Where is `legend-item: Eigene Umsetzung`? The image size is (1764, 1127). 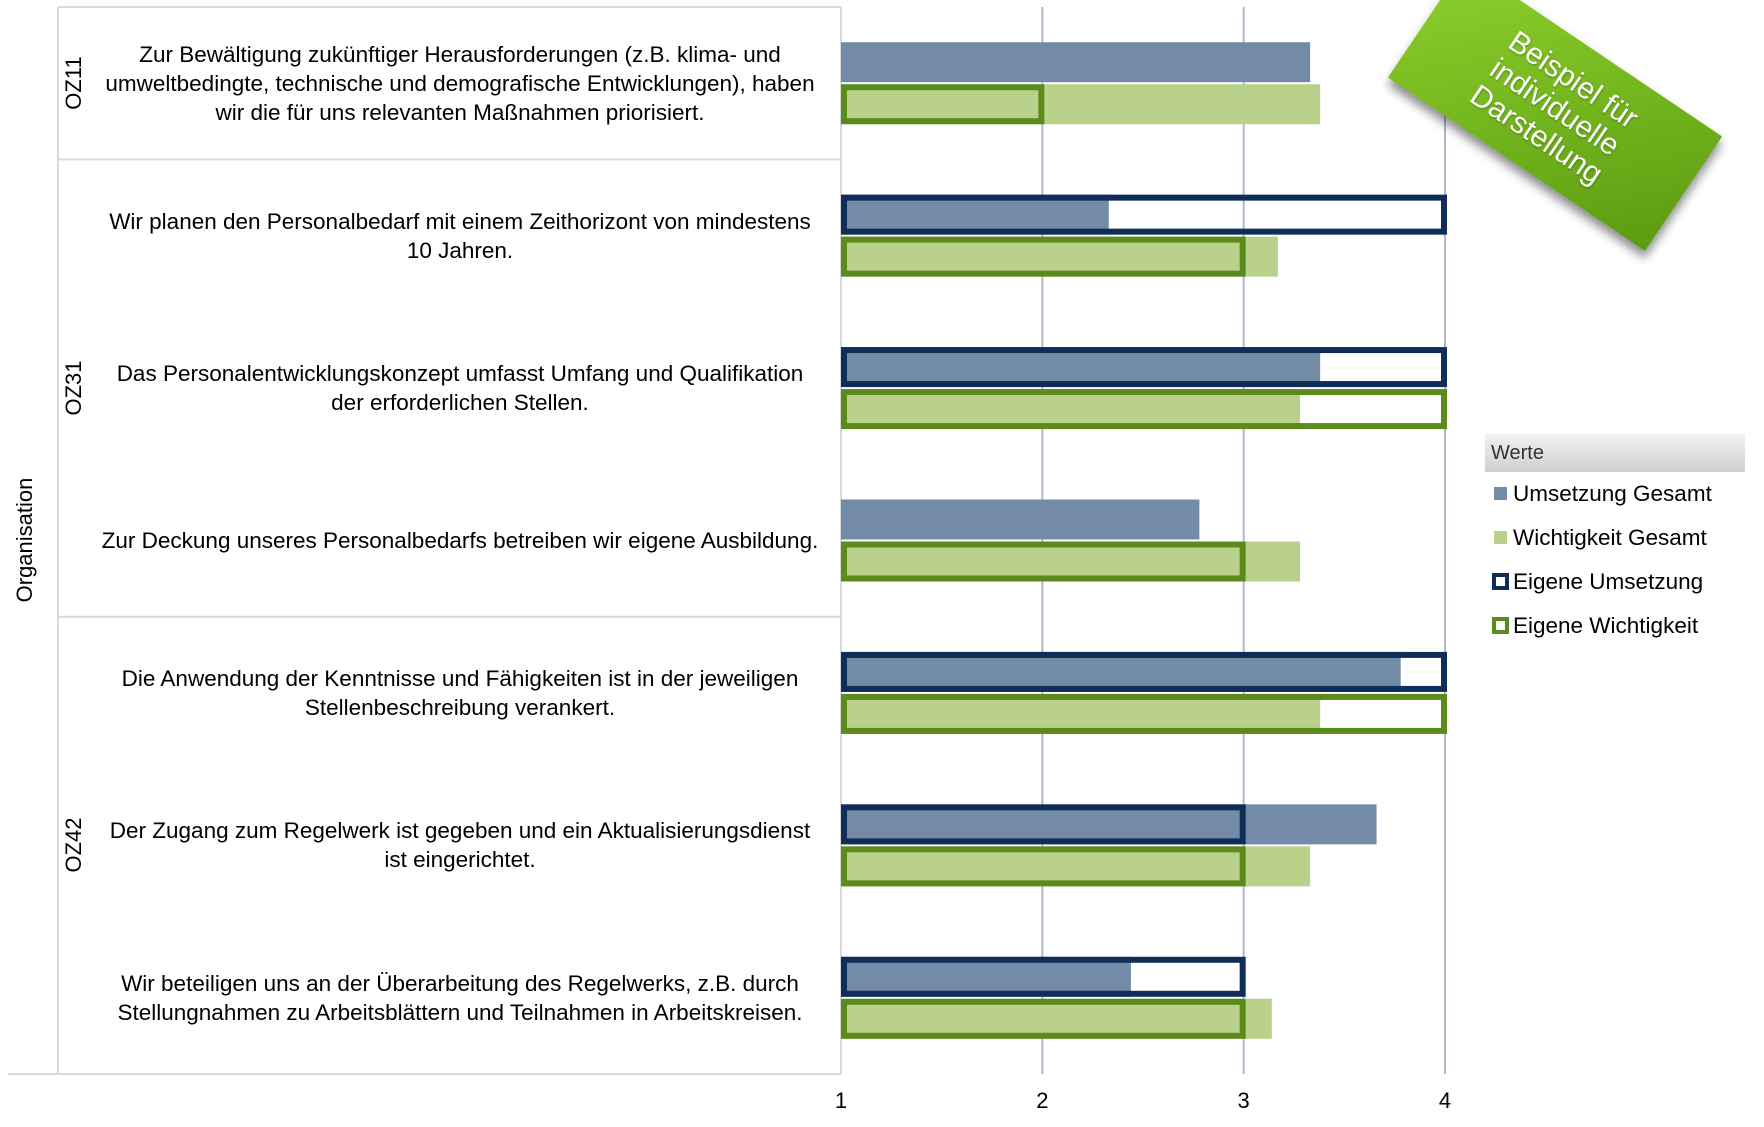
legend-item: Eigene Umsetzung is located at coordinates (1615, 582).